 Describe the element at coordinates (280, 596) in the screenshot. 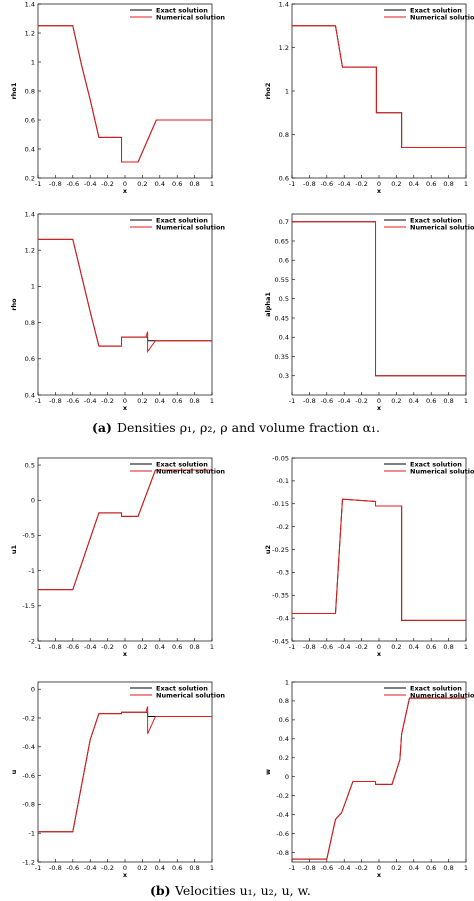

I see `y-tick-label: -0.35` at that location.